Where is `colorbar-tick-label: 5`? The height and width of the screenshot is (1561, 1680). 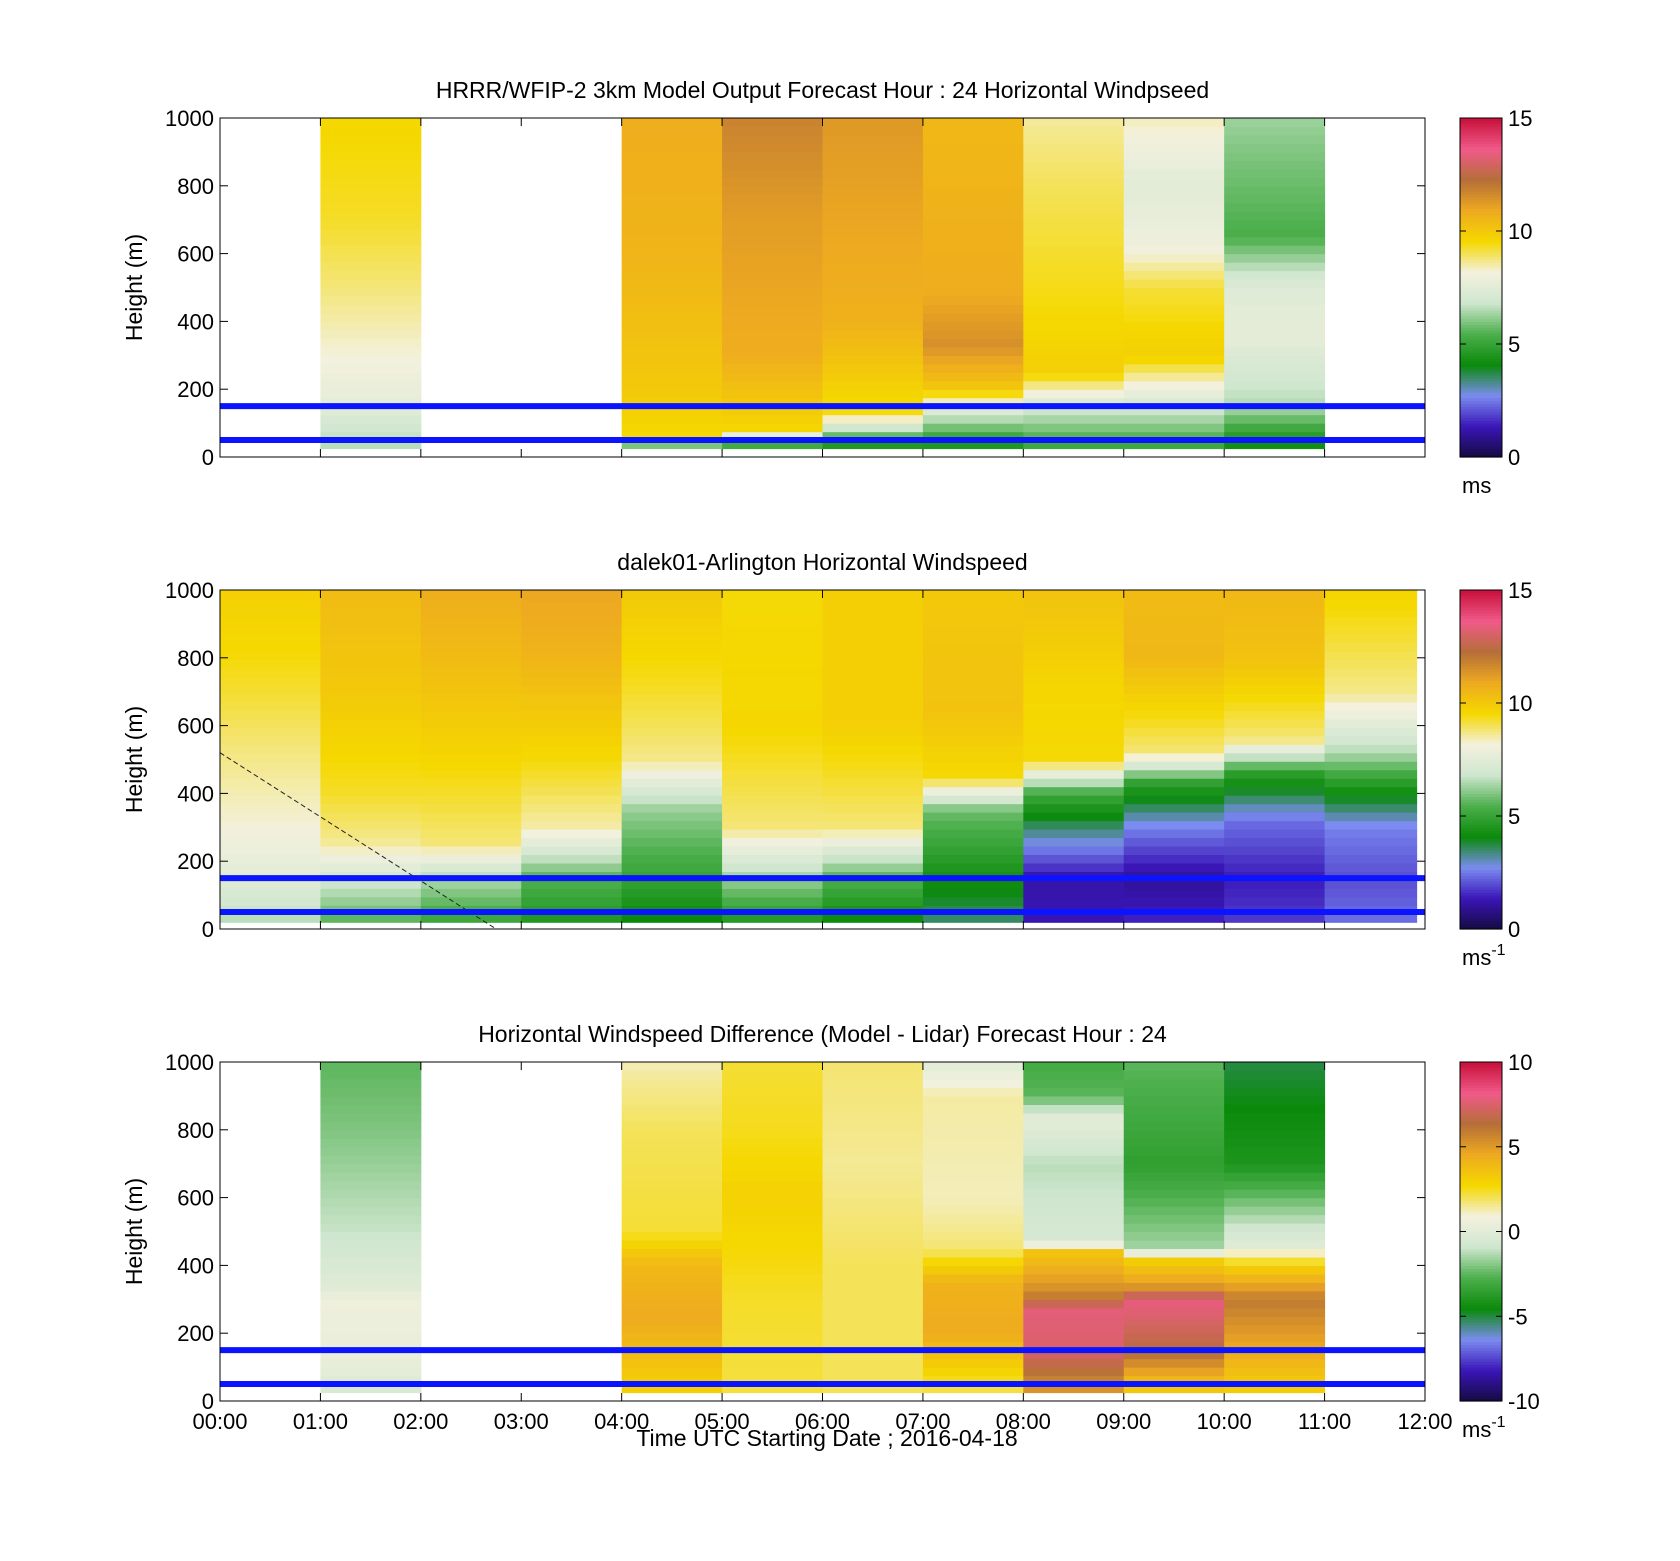
colorbar-tick-label: 5 is located at coordinates (1514, 1147).